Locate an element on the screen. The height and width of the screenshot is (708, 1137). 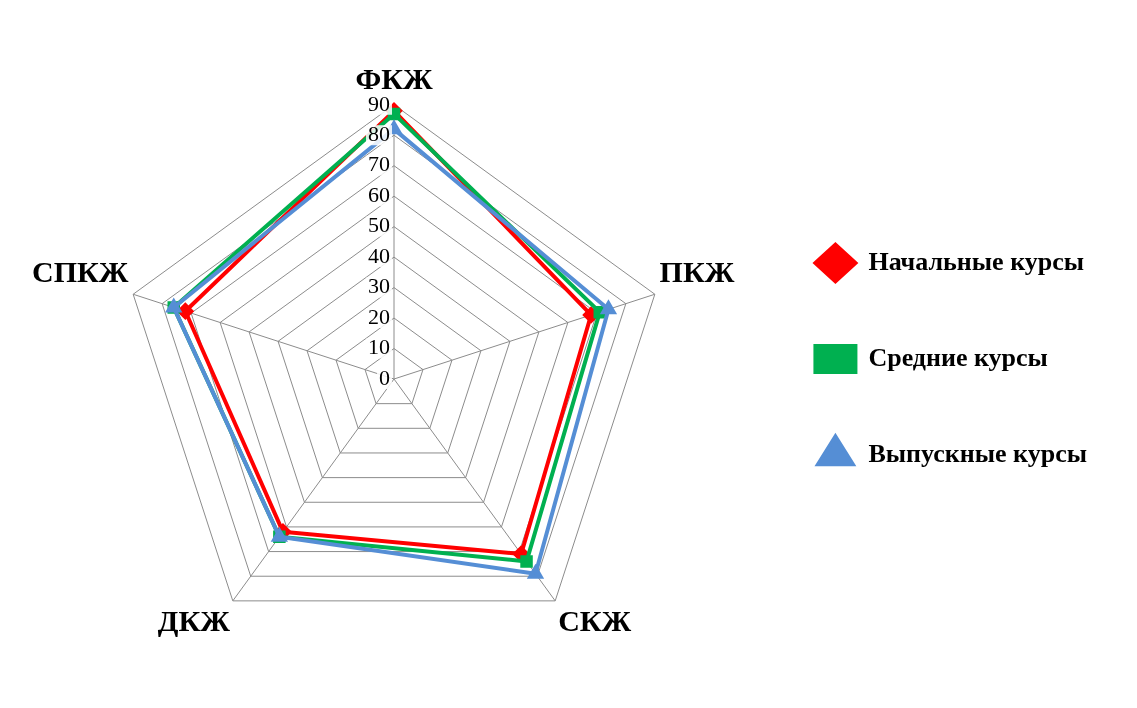
y-tick-label: 70 is located at coordinates (379, 164).